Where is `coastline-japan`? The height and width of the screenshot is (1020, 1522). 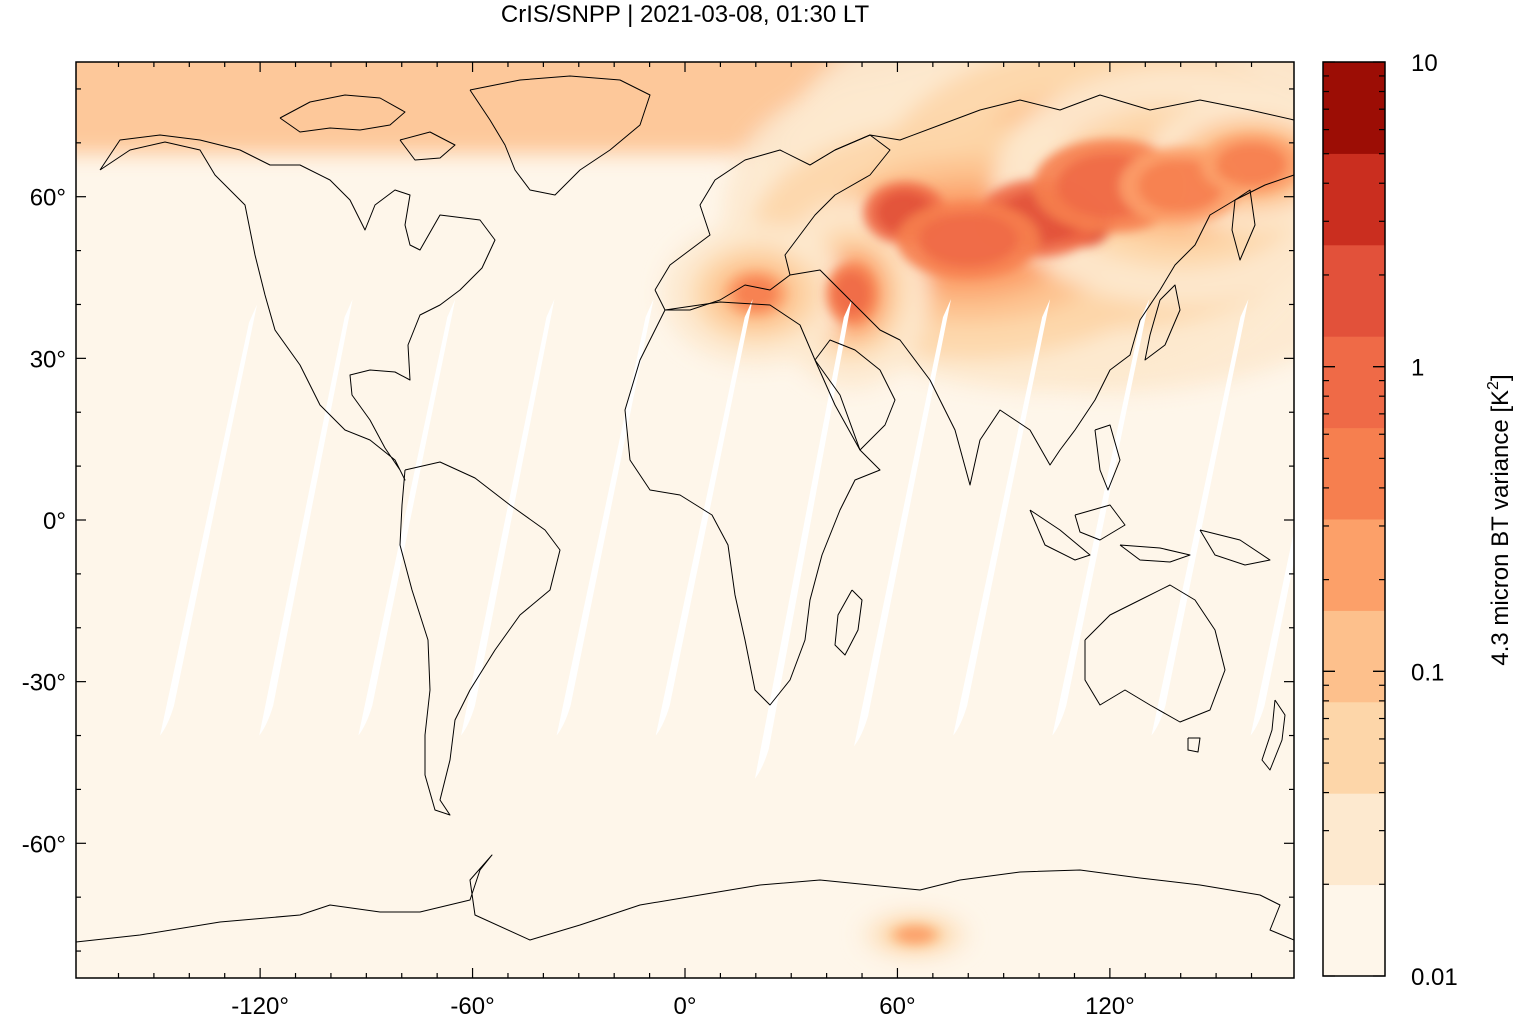 coastline-japan is located at coordinates (1162, 322).